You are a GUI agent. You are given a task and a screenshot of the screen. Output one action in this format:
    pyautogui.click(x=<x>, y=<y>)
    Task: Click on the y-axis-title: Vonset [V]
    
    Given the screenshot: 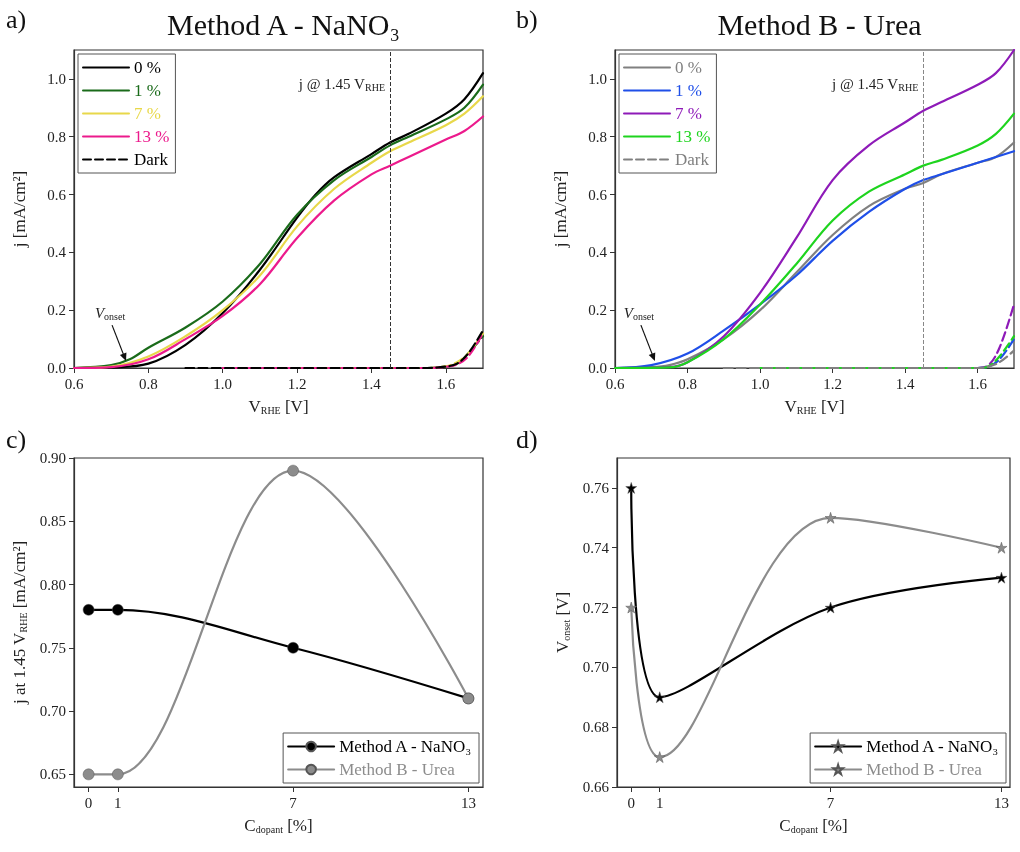 What is the action you would take?
    pyautogui.click(x=562, y=622)
    